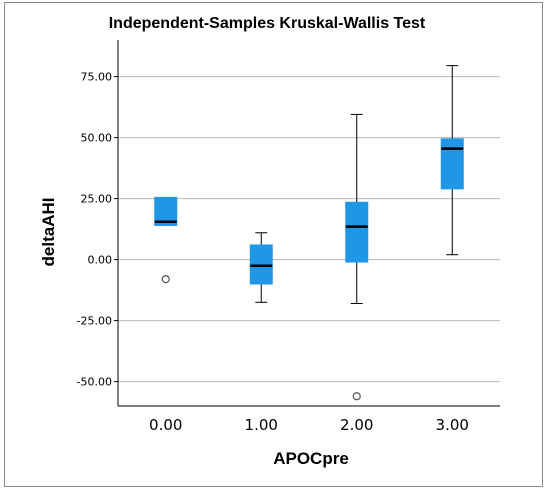  I want to click on y-tick-label: 25.00, so click(97, 199).